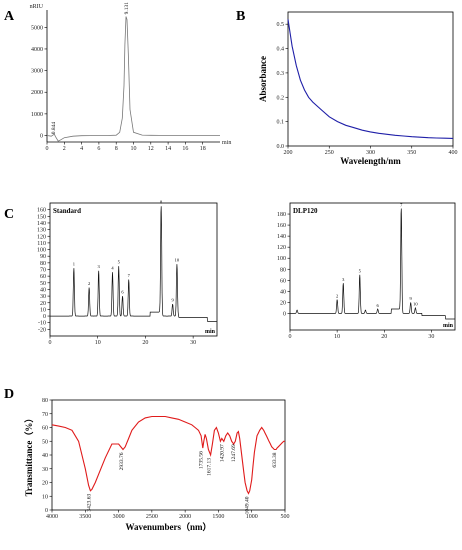  Describe the element at coordinates (119, 517) in the screenshot. I see `x-tick-label: 3000` at that location.